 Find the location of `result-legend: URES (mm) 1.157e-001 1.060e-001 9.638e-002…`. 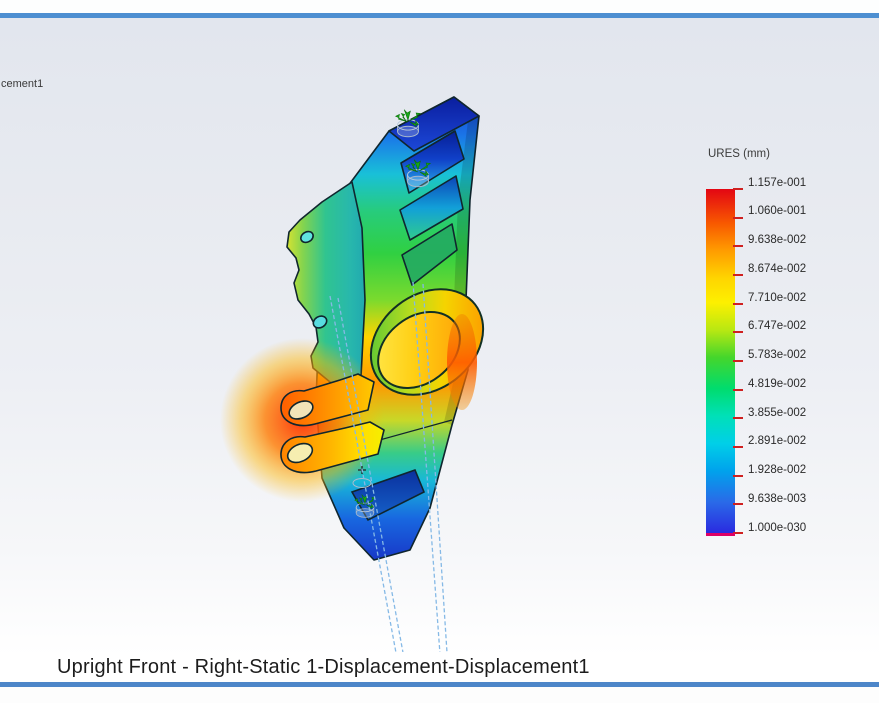

result-legend: URES (mm) 1.157e-001 1.060e-001 9.638e-002… is located at coordinates (781, 358).